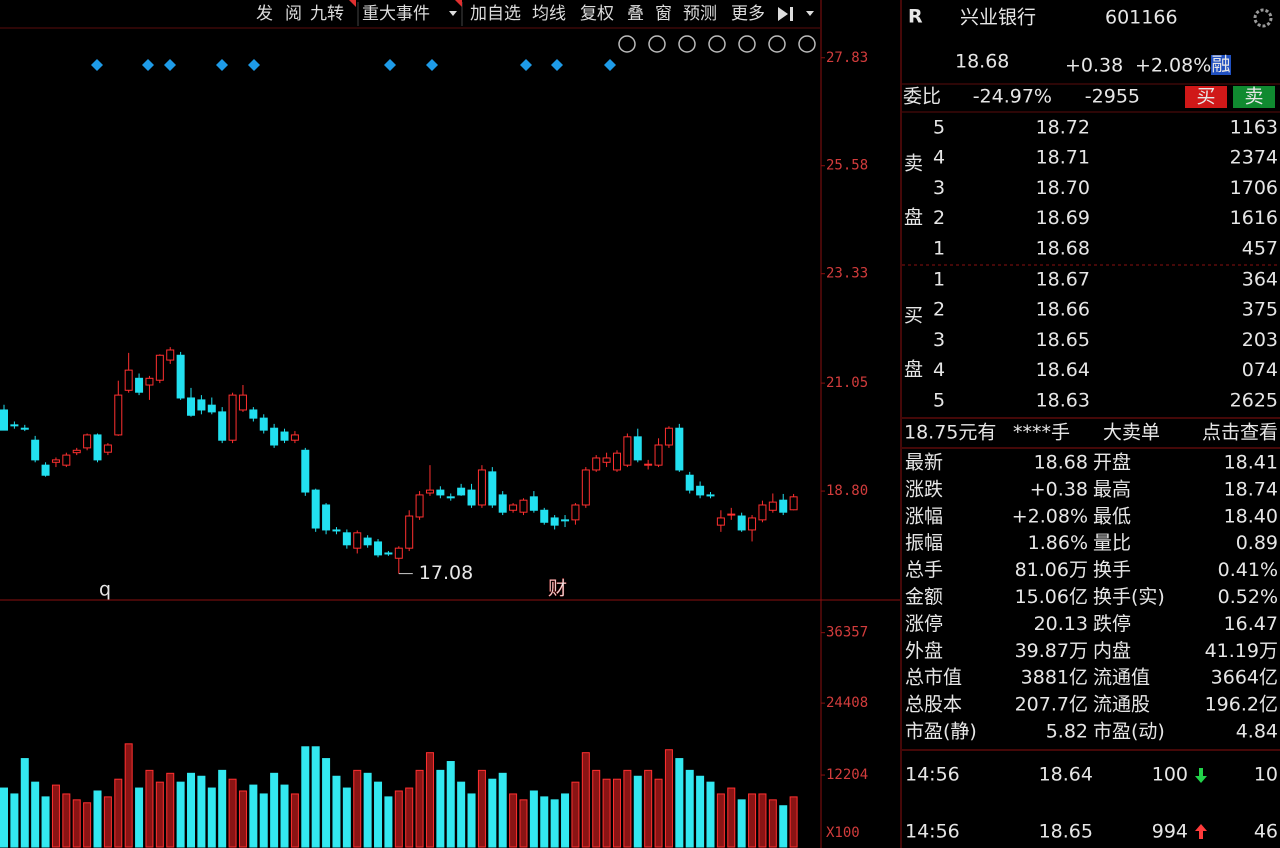 This screenshot has width=1280, height=848. Describe the element at coordinates (327, 14) in the screenshot. I see `toolbar-button: 九转` at that location.